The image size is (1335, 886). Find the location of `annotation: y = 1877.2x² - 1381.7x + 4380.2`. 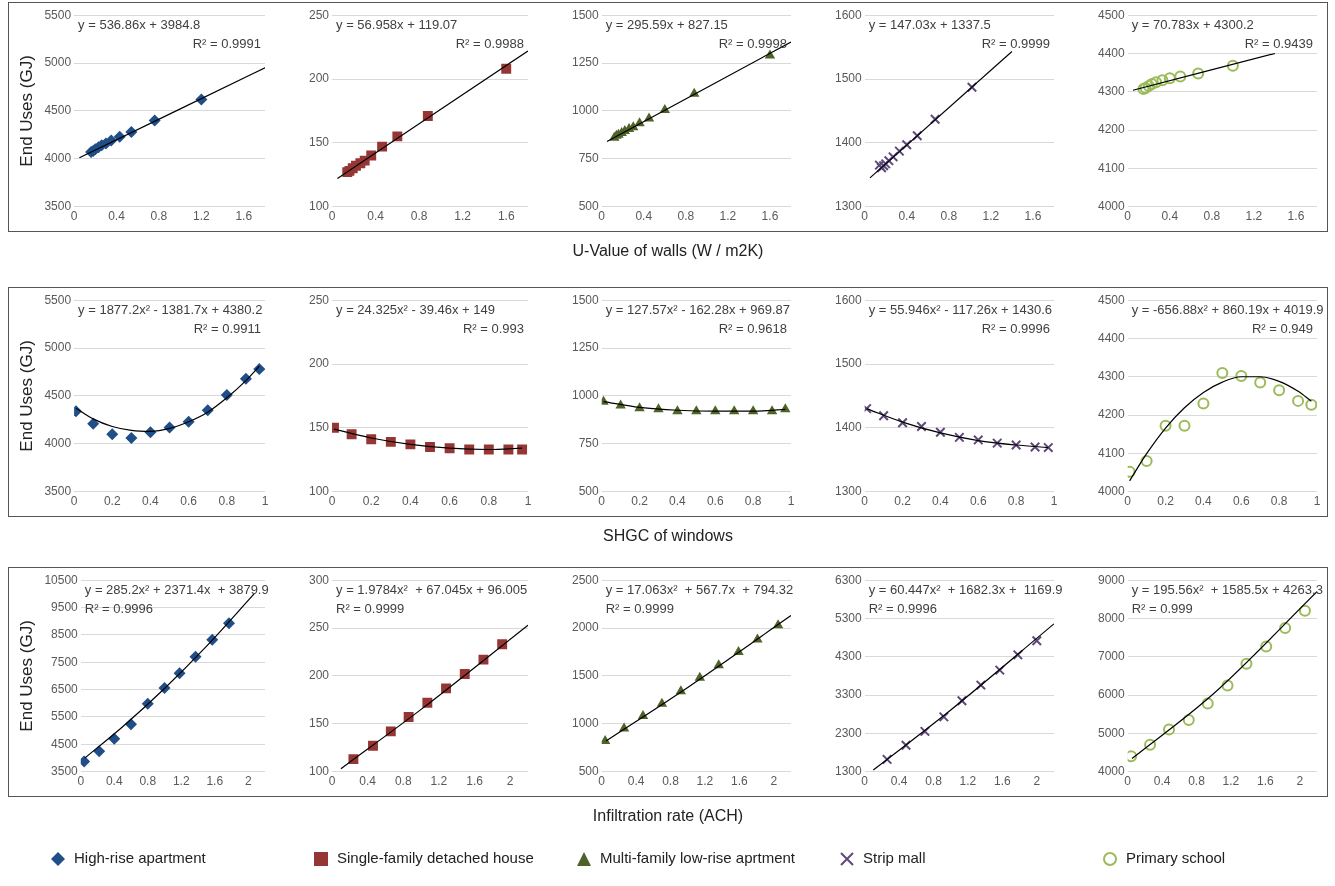

annotation: y = 1877.2x² - 1381.7x + 4380.2 is located at coordinates (170, 309).